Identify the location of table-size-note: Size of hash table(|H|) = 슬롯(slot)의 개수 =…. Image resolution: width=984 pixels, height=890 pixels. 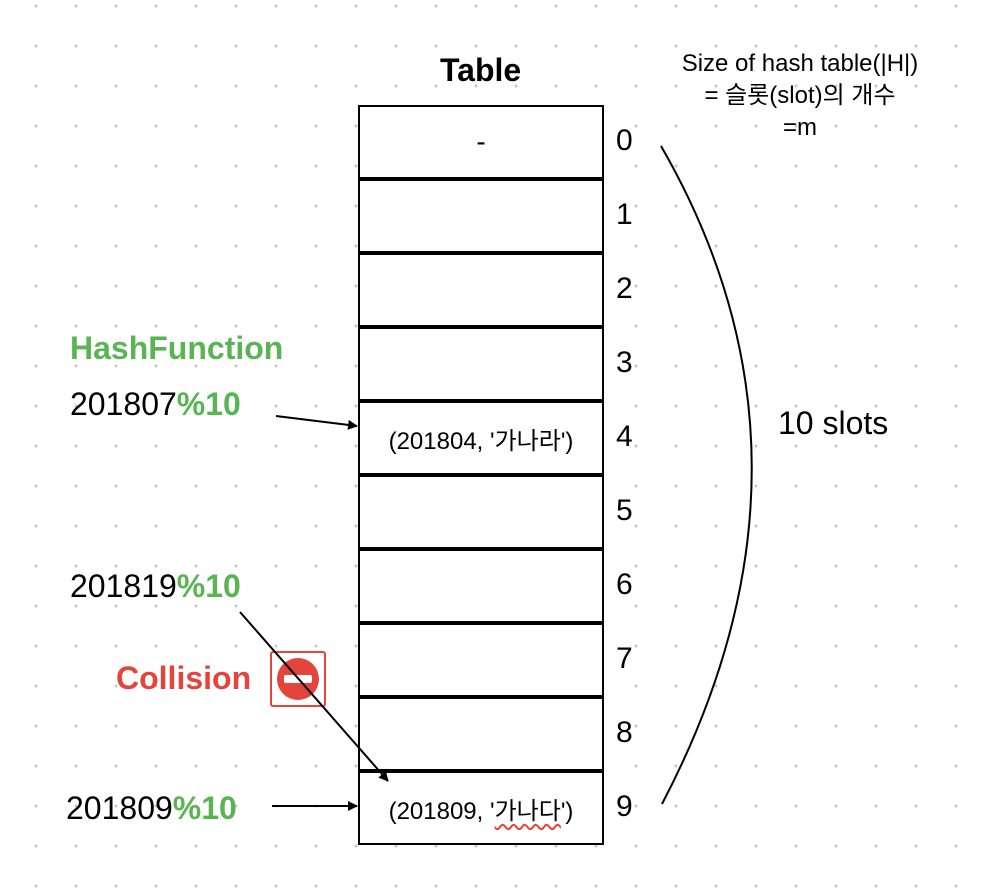
(800, 96).